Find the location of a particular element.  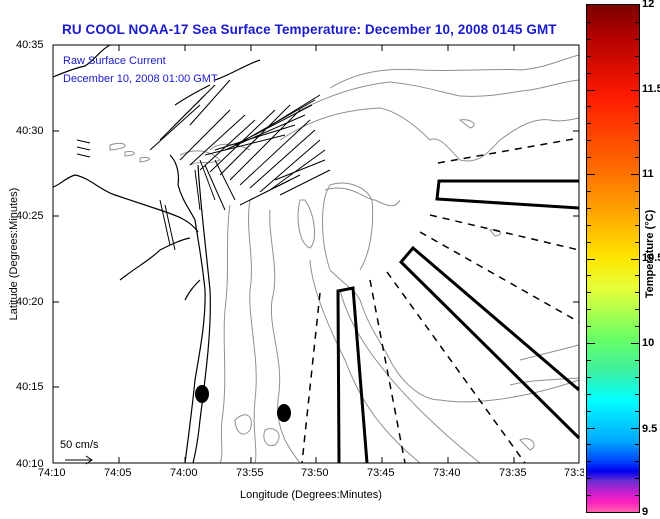

station-marker is located at coordinates (284, 413).